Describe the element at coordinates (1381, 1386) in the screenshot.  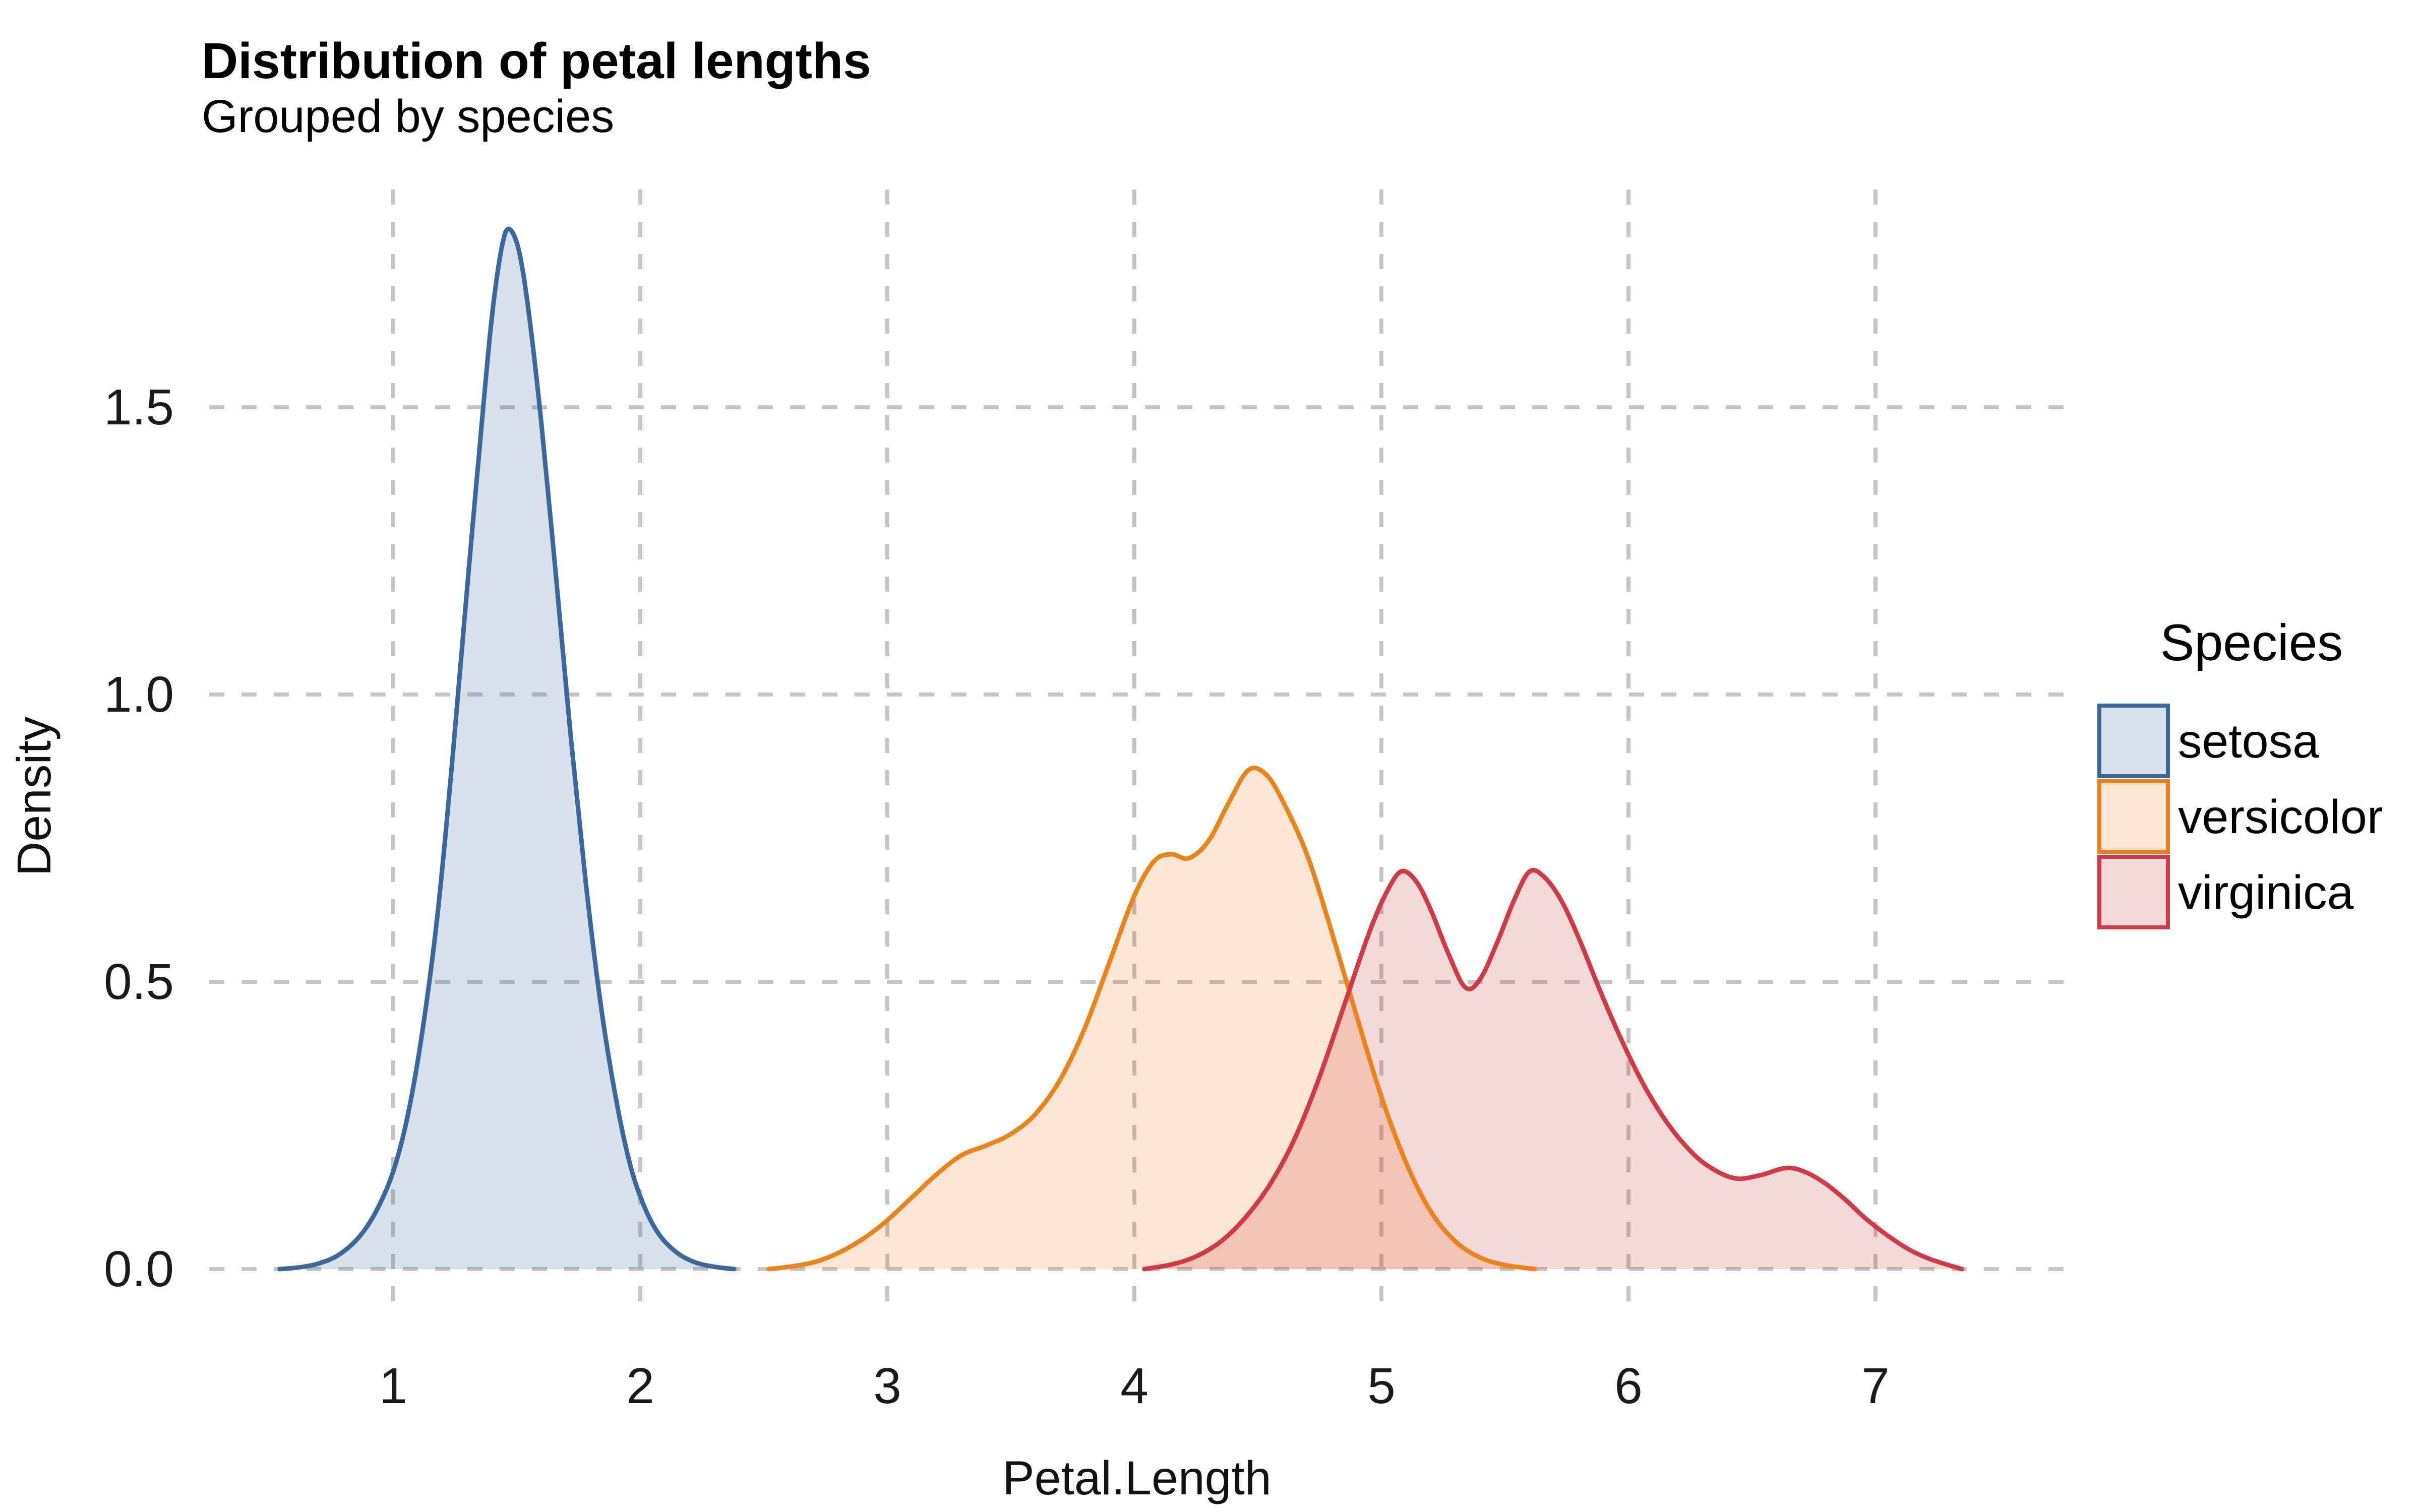
I see `x-tick-label: 5` at that location.